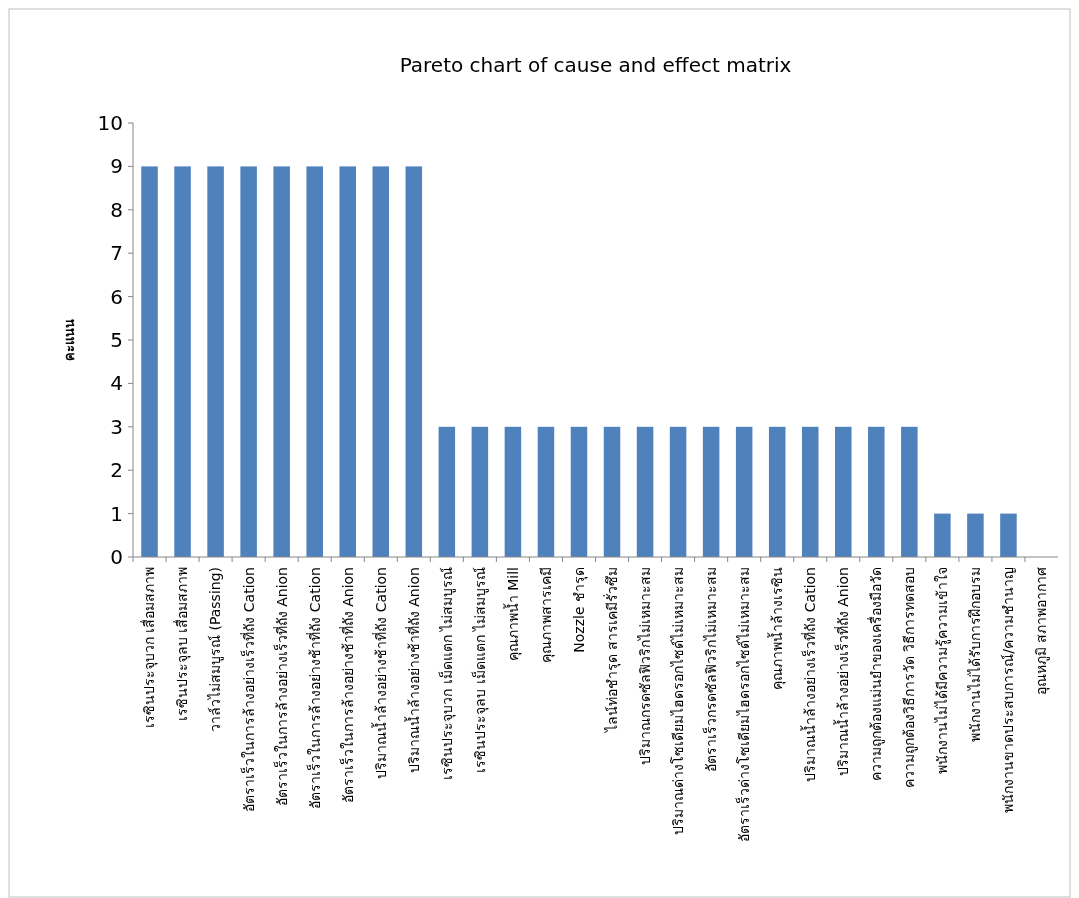 This screenshot has width=1079, height=898. Describe the element at coordinates (1042, 631) in the screenshot. I see `x-tick-label: อุณหภูมิ สภาพอากาศ` at that location.